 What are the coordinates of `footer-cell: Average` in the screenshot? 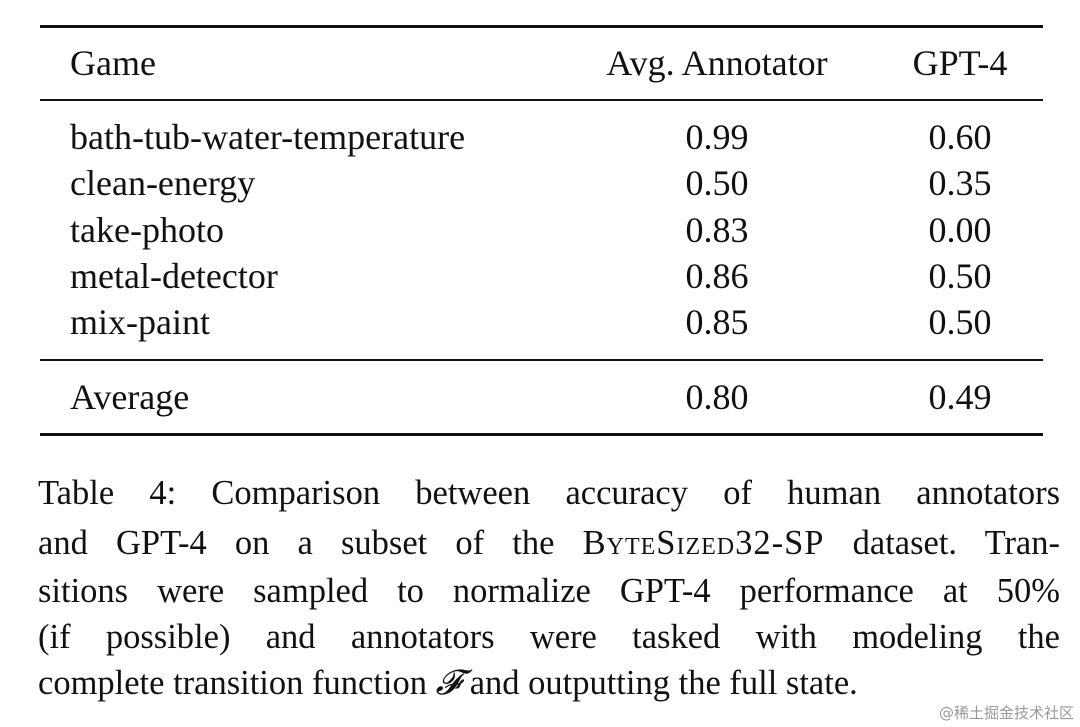 It's located at (130, 397).